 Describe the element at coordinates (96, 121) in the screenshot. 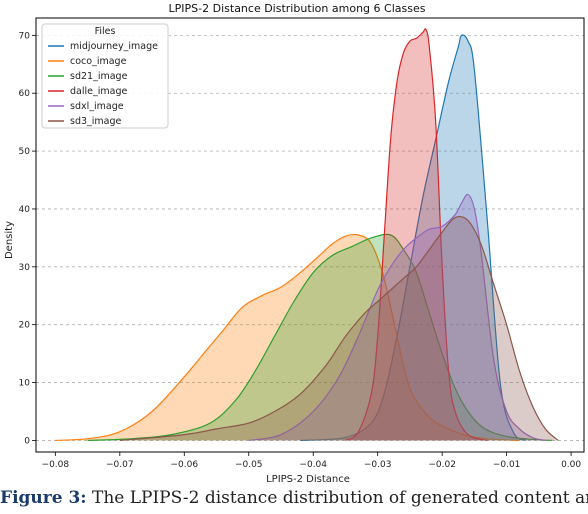

I see `legend-label: sd3_image` at that location.